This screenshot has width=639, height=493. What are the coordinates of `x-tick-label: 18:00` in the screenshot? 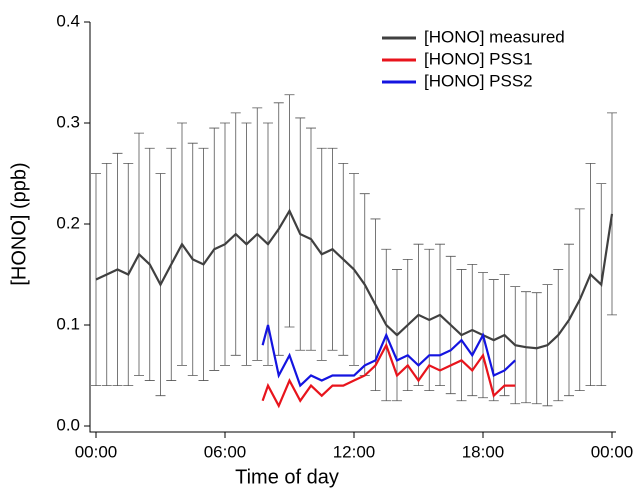 It's located at (483, 451).